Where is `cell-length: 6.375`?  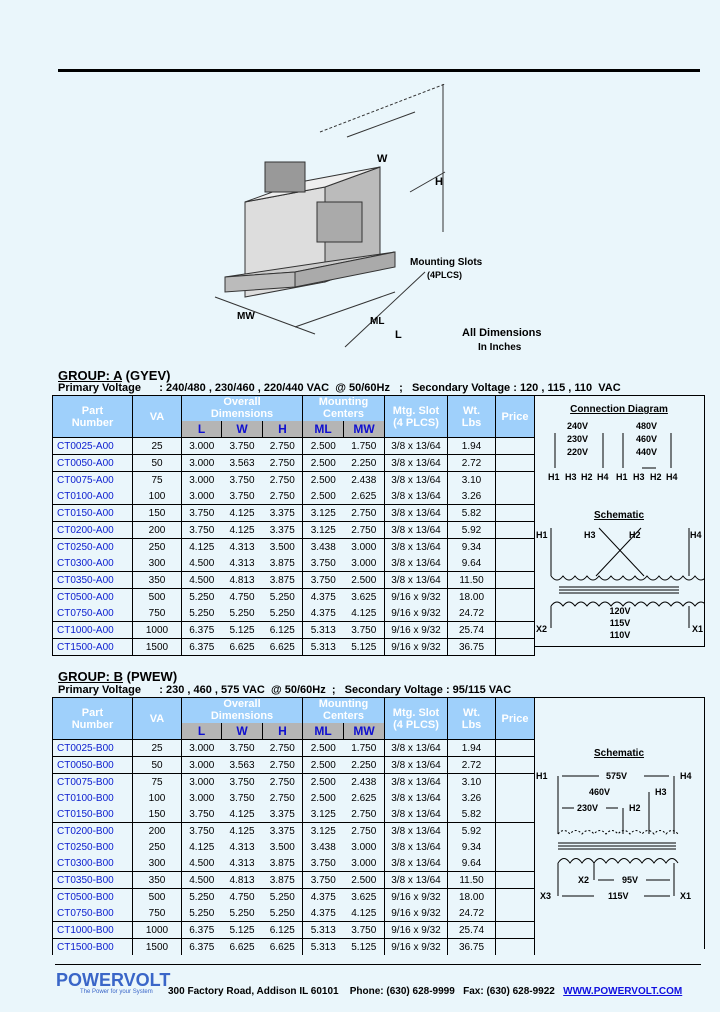 cell-length: 6.375 is located at coordinates (201, 946).